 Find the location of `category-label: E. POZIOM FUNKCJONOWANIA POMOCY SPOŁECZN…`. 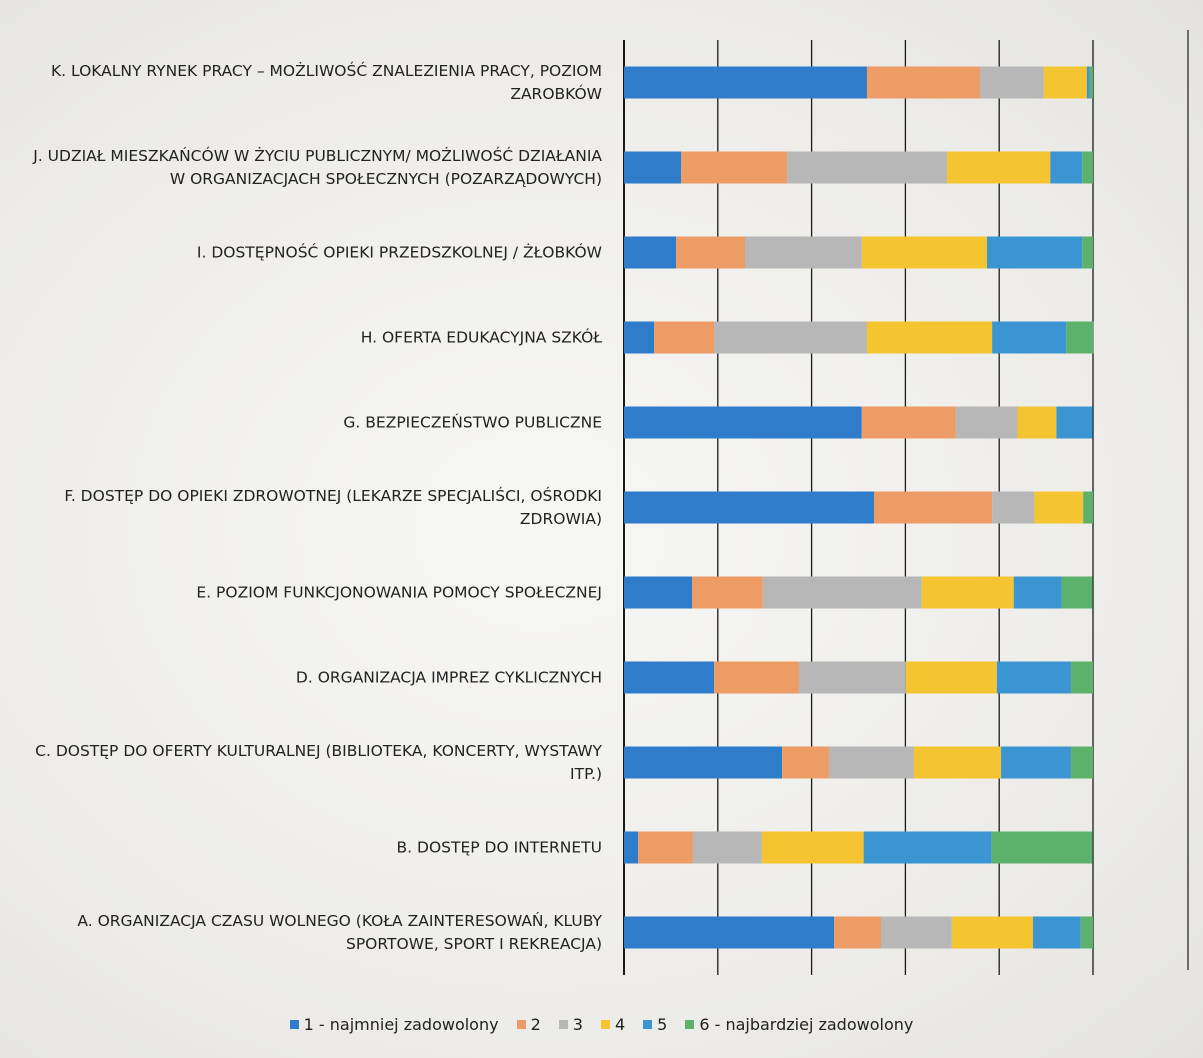

category-label: E. POZIOM FUNKCJONOWANIA POMOCY SPOŁECZN… is located at coordinates (399, 592).